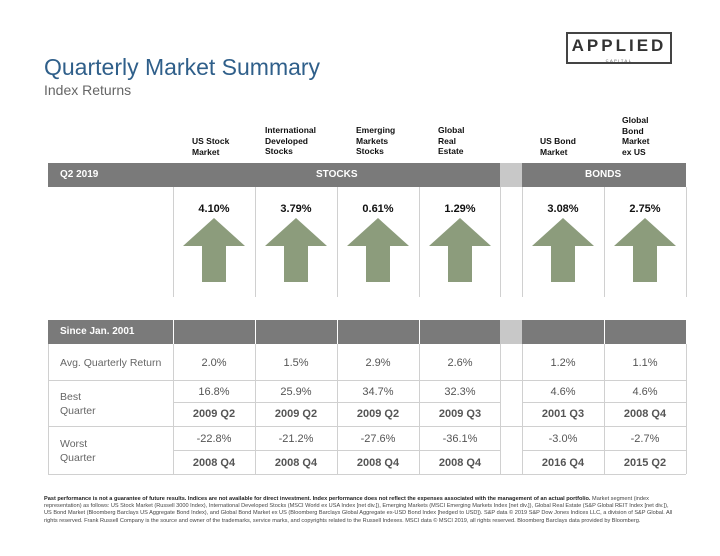  Describe the element at coordinates (511, 332) in the screenshot. I see `since-bar-gap` at that location.